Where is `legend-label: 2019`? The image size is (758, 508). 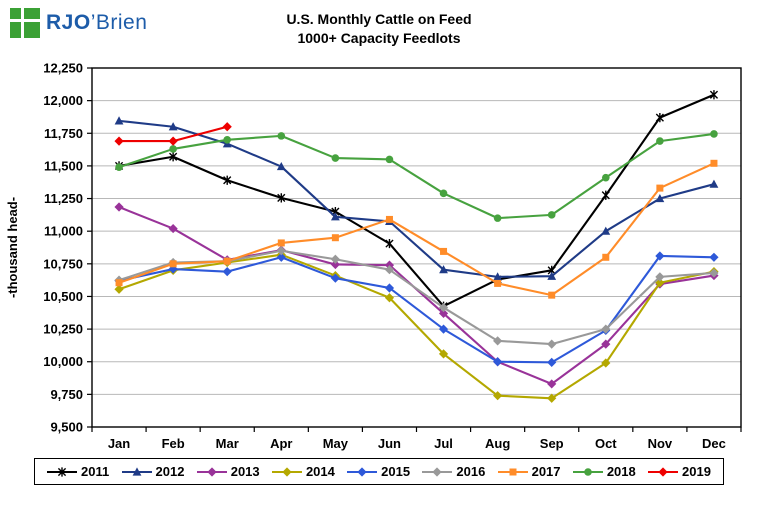
legend-label: 2019 is located at coordinates (696, 471).